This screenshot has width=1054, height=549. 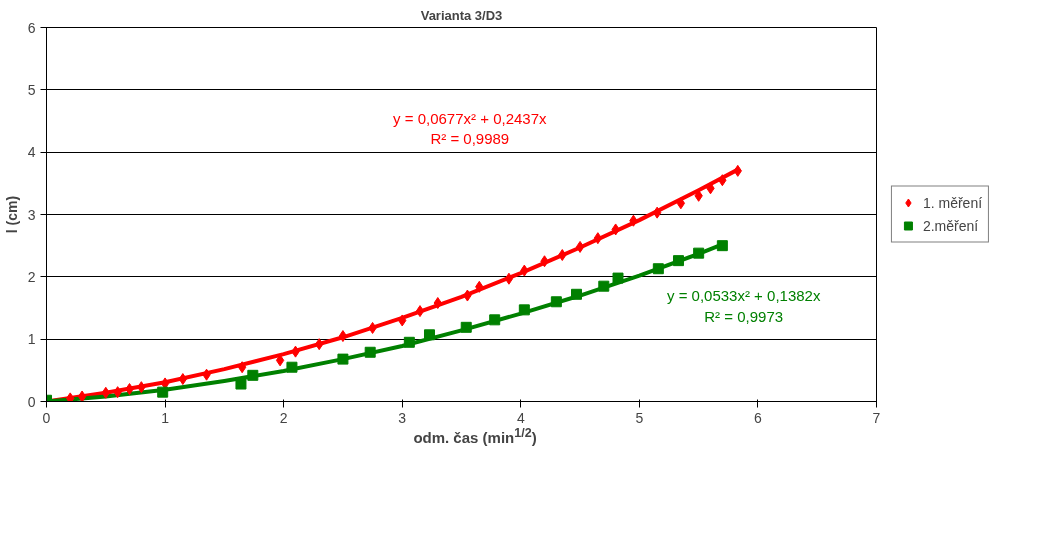 I want to click on chart-title: Varianta 3/D3, so click(x=461, y=15).